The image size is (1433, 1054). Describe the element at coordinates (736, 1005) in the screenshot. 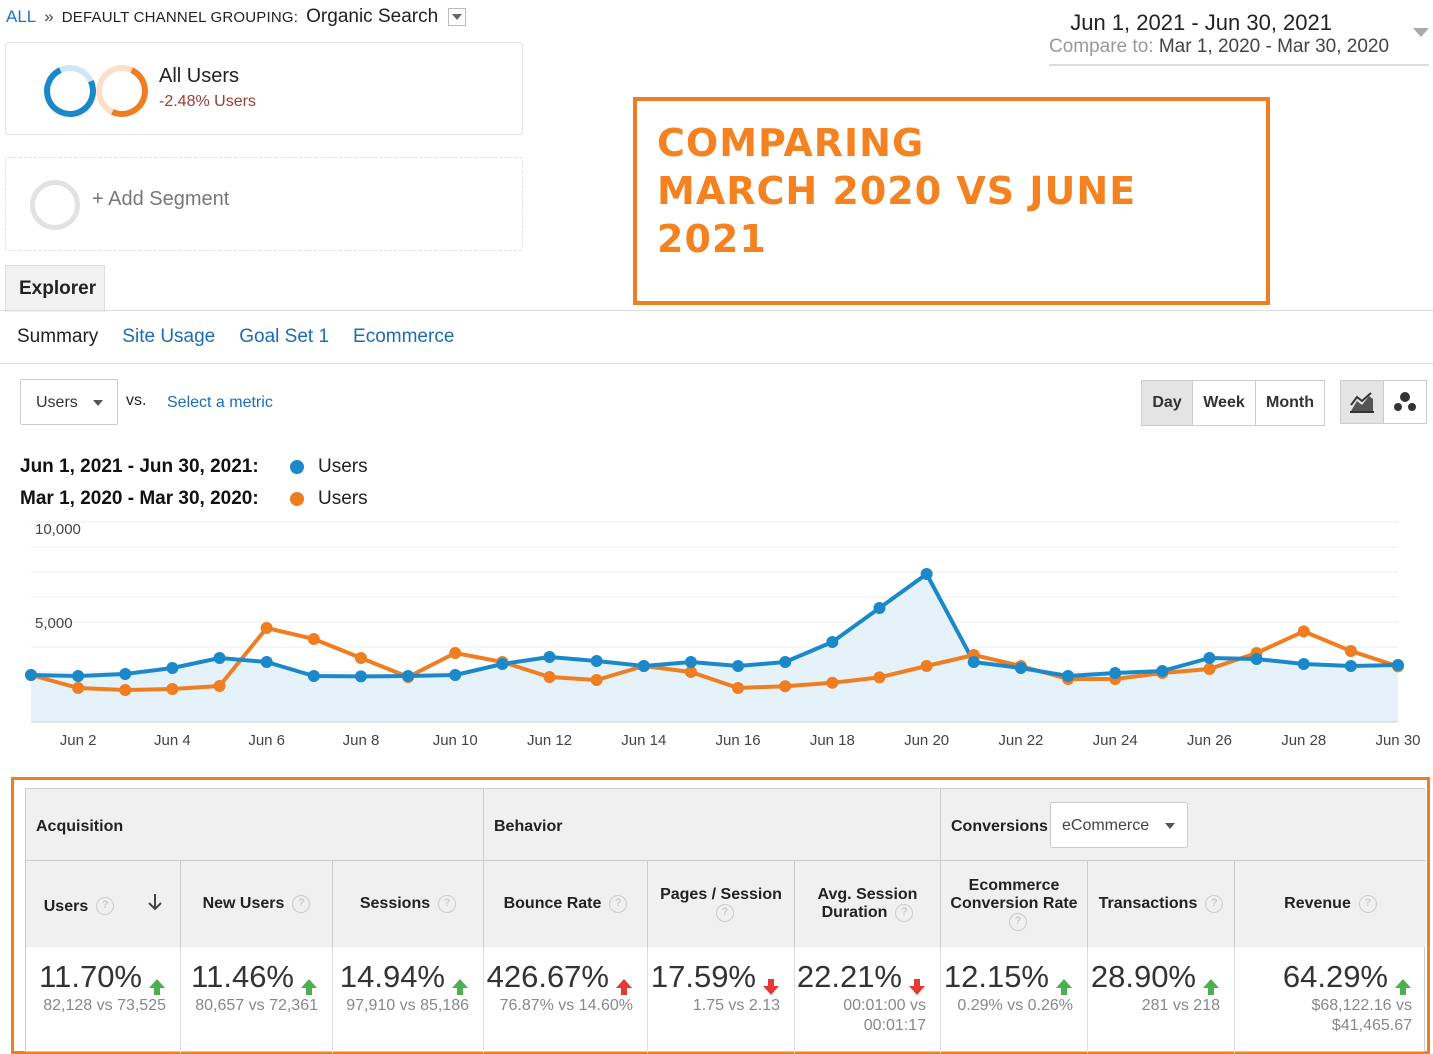

I see `metric-comparison-values: 1.75 vs 2.13` at that location.